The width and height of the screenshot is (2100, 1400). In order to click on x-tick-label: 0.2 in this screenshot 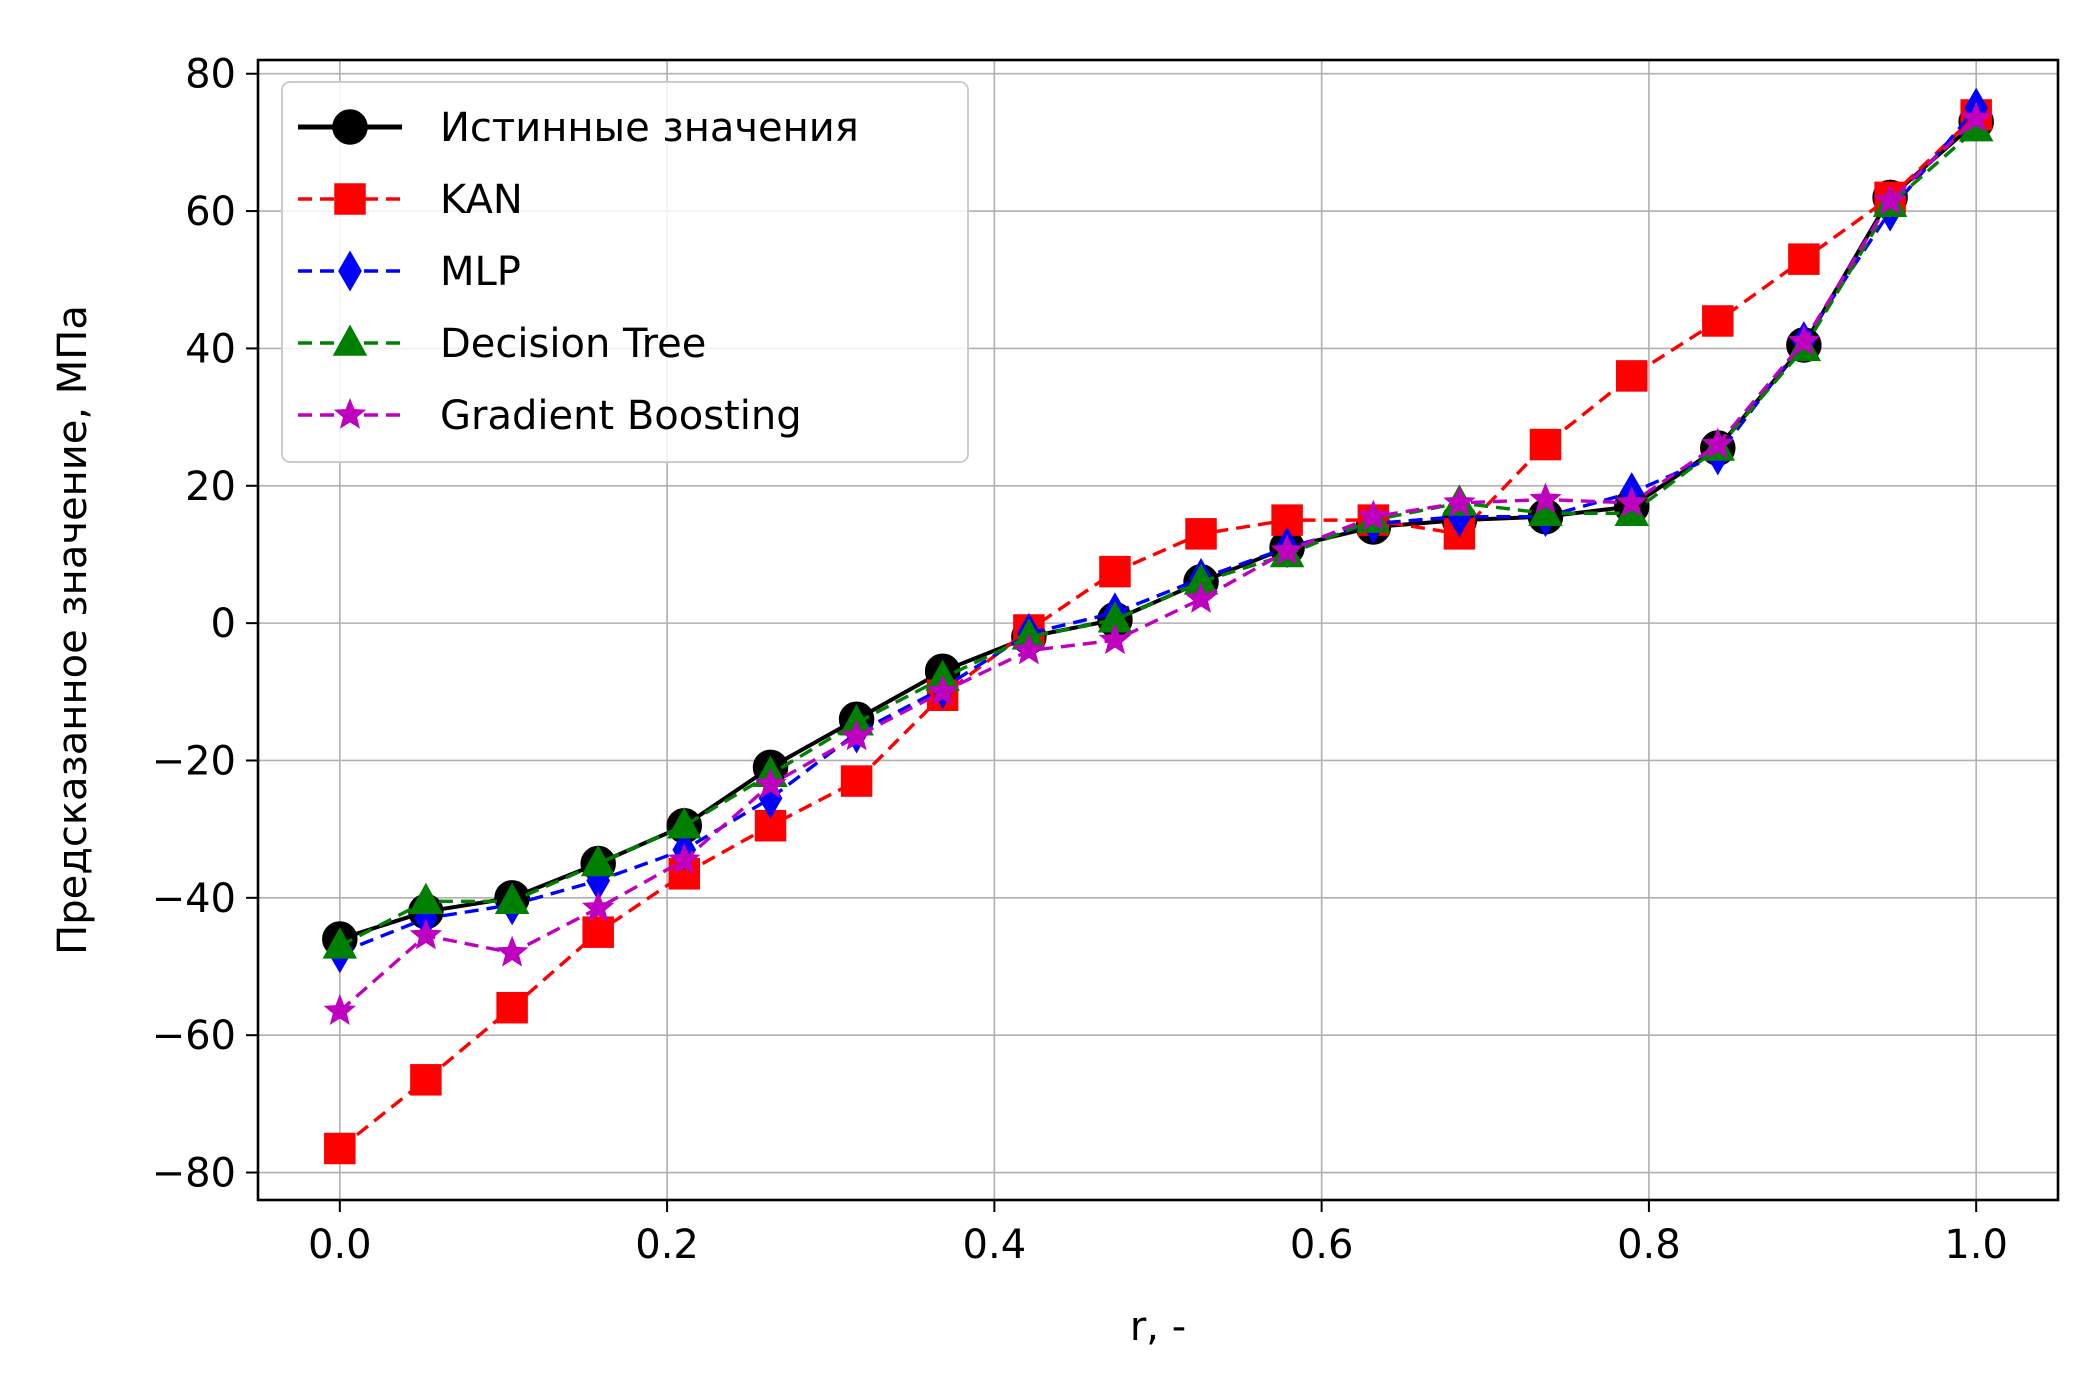, I will do `click(667, 1245)`.